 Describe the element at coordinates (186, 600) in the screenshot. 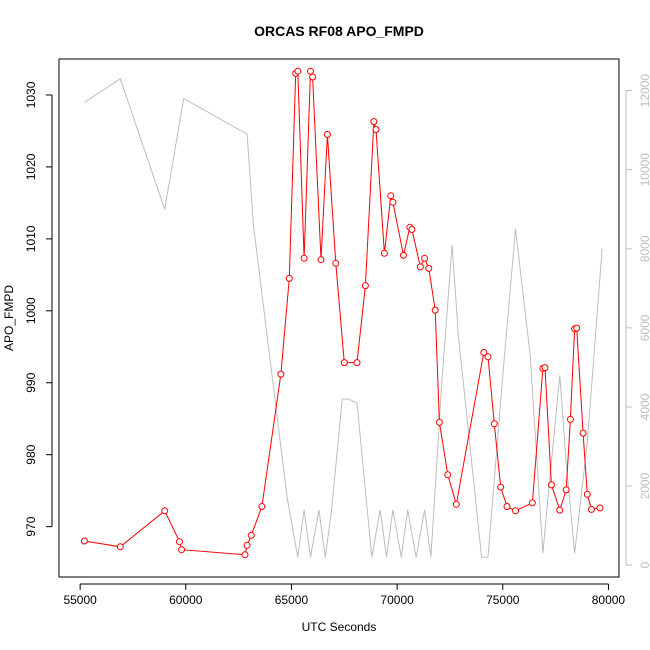

I see `x-tick-label: 60000` at that location.